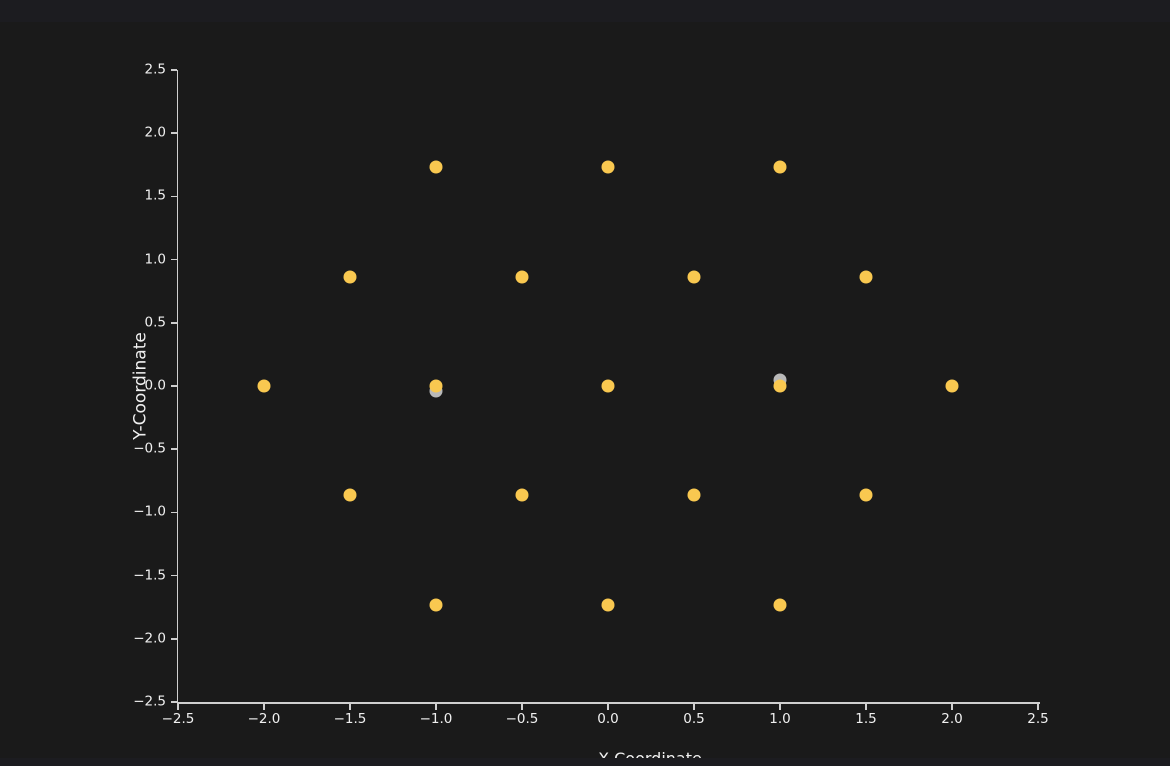 The width and height of the screenshot is (1170, 766). I want to click on y-axis-spine, so click(177, 387).